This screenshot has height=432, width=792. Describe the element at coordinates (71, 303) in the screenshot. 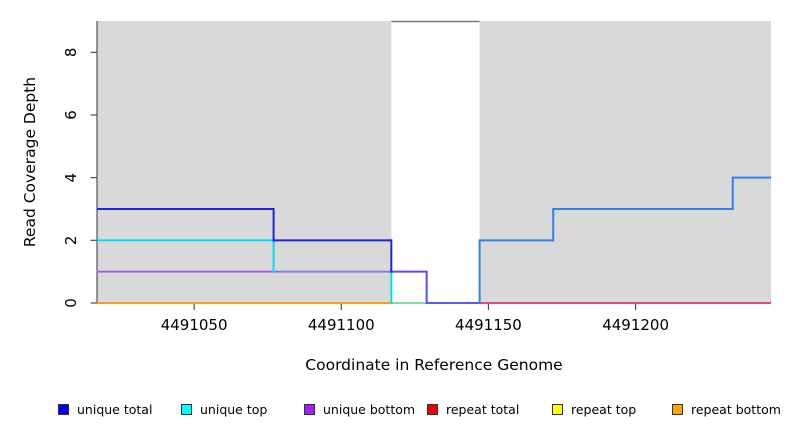

I see `y-tick-label: 0` at that location.